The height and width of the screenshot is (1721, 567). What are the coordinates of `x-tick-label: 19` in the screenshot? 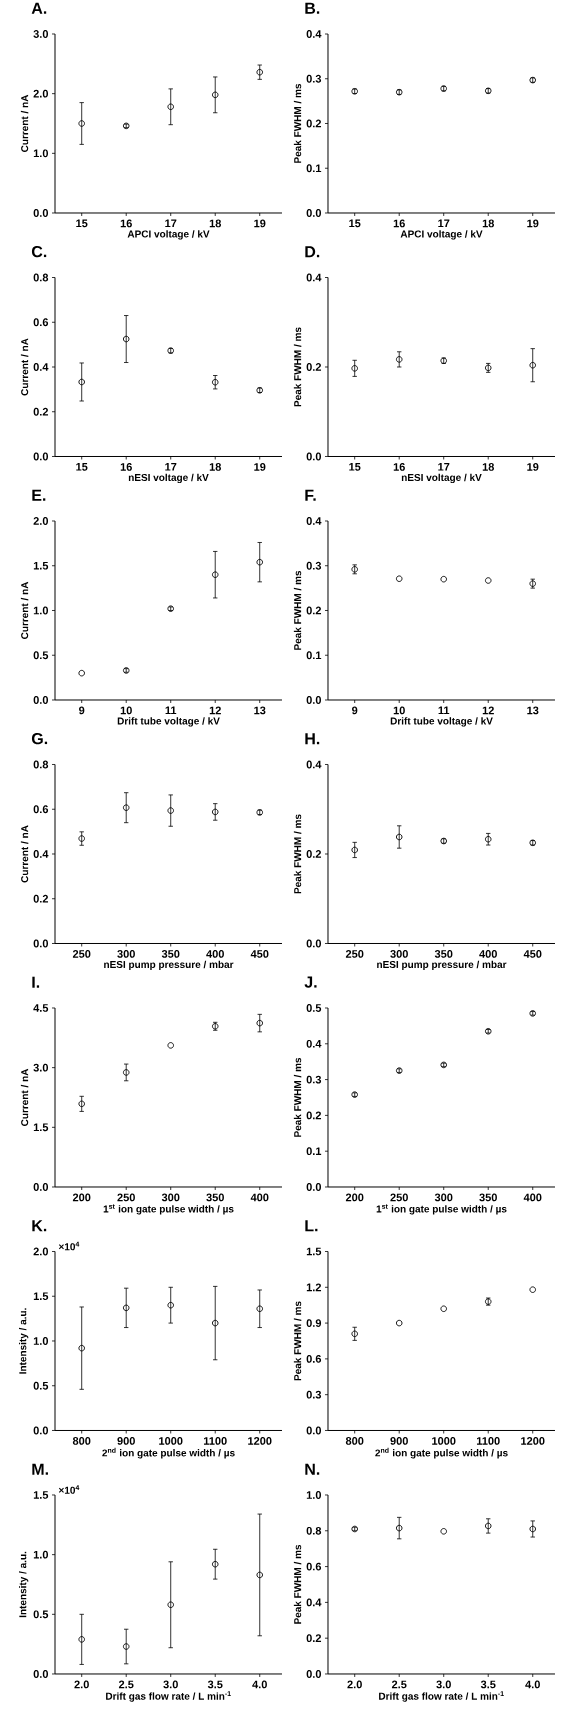 It's located at (260, 467).